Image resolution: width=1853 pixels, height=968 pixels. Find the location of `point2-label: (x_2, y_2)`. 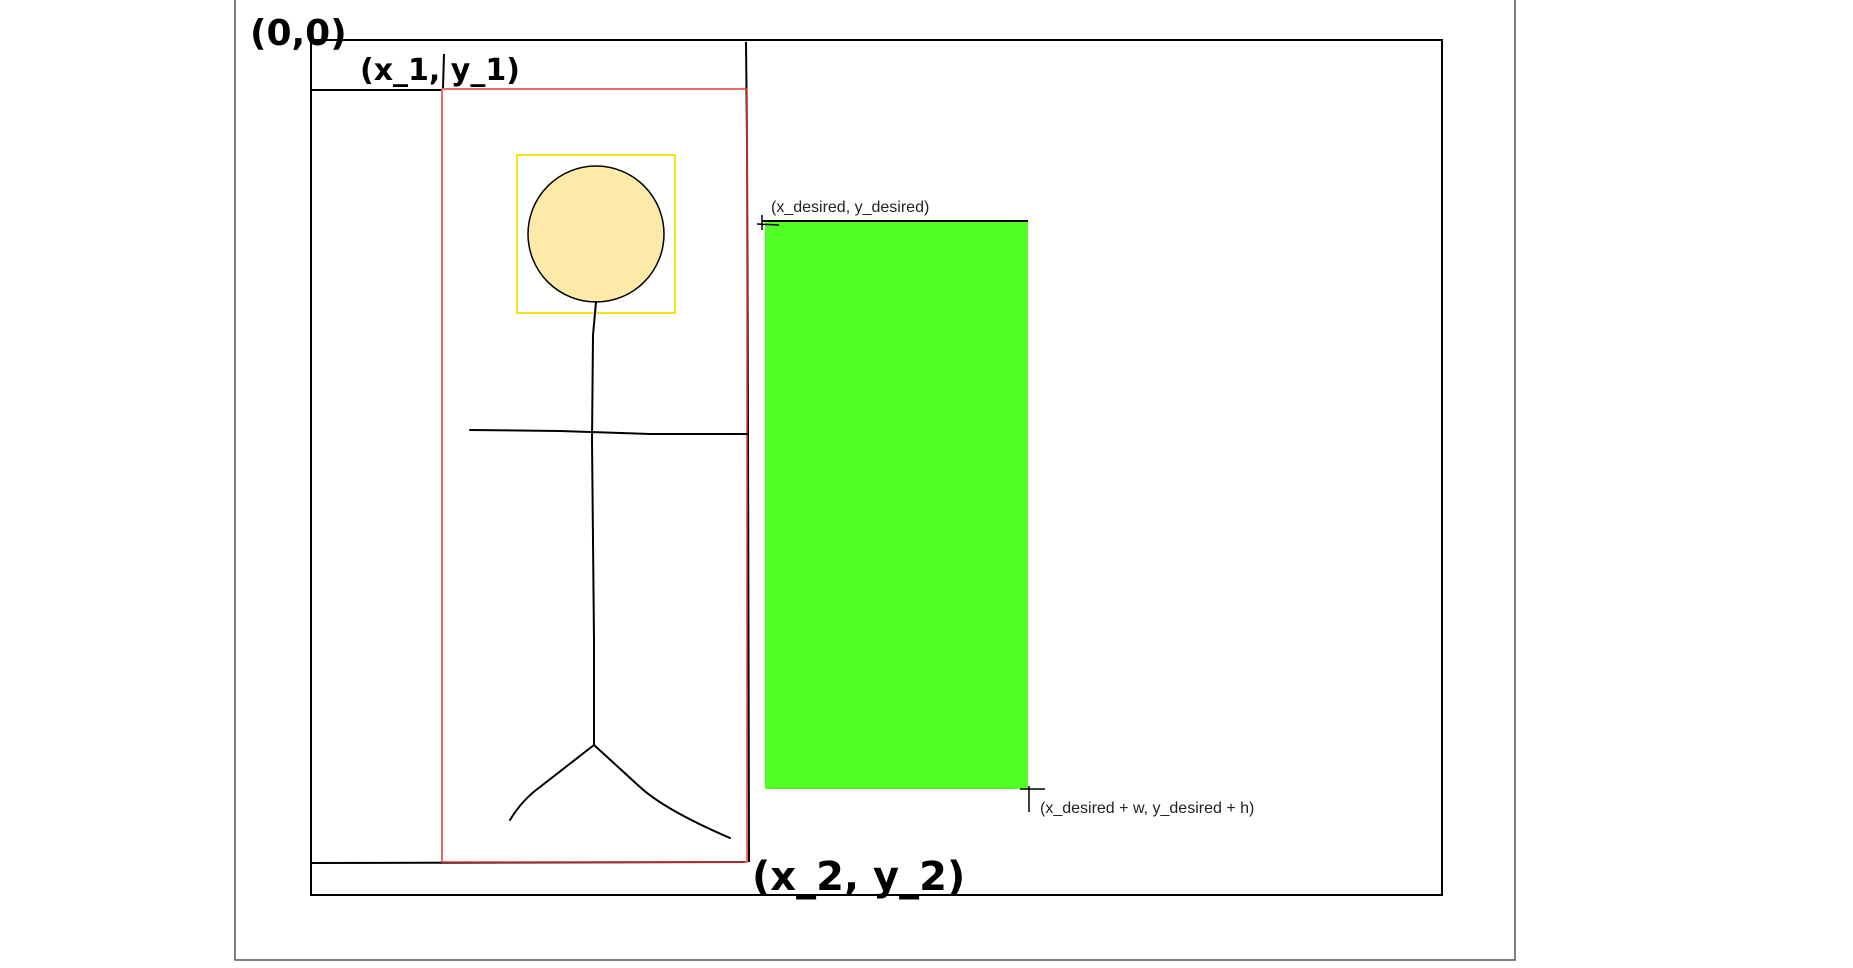

point2-label: (x_2, y_2) is located at coordinates (858, 877).